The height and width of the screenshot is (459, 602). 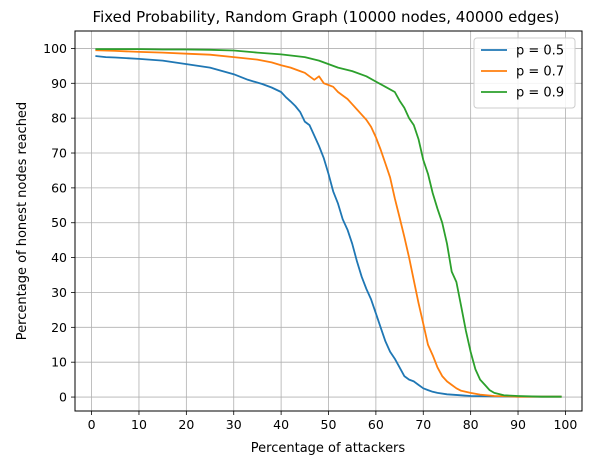 I want to click on x-tick-label: 80, so click(x=471, y=424).